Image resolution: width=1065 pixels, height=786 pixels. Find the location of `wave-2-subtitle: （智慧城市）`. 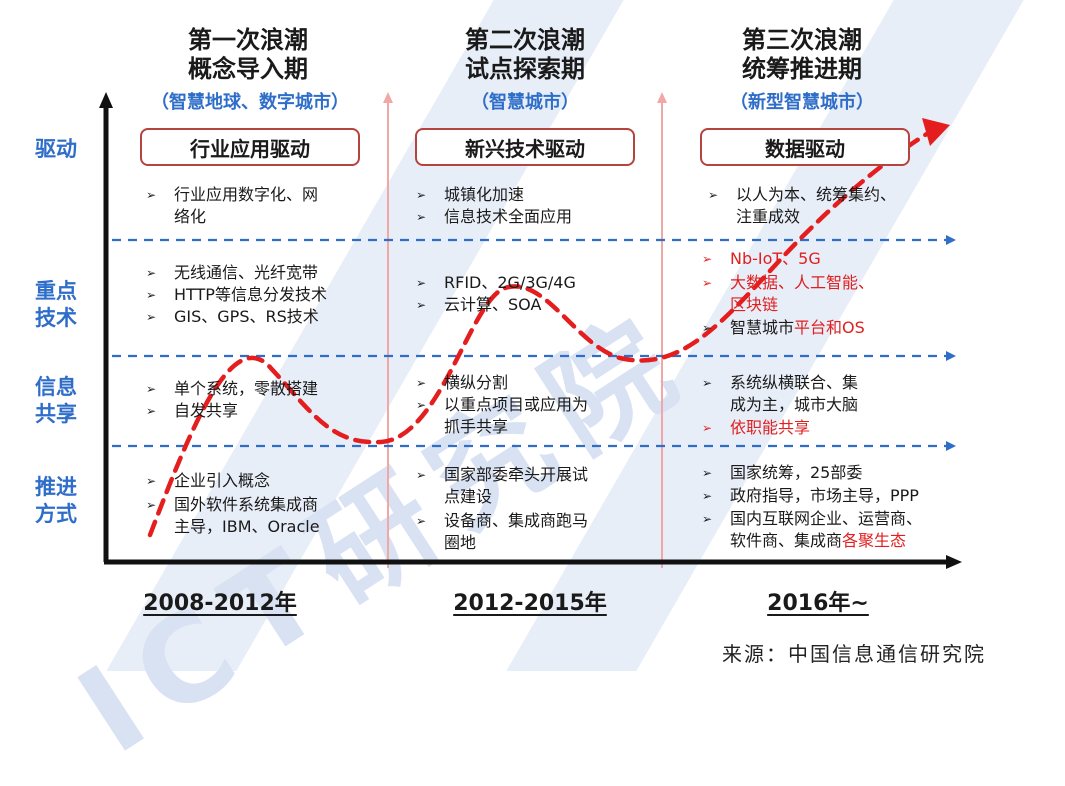

wave-2-subtitle: （智慧城市） is located at coordinates (525, 102).